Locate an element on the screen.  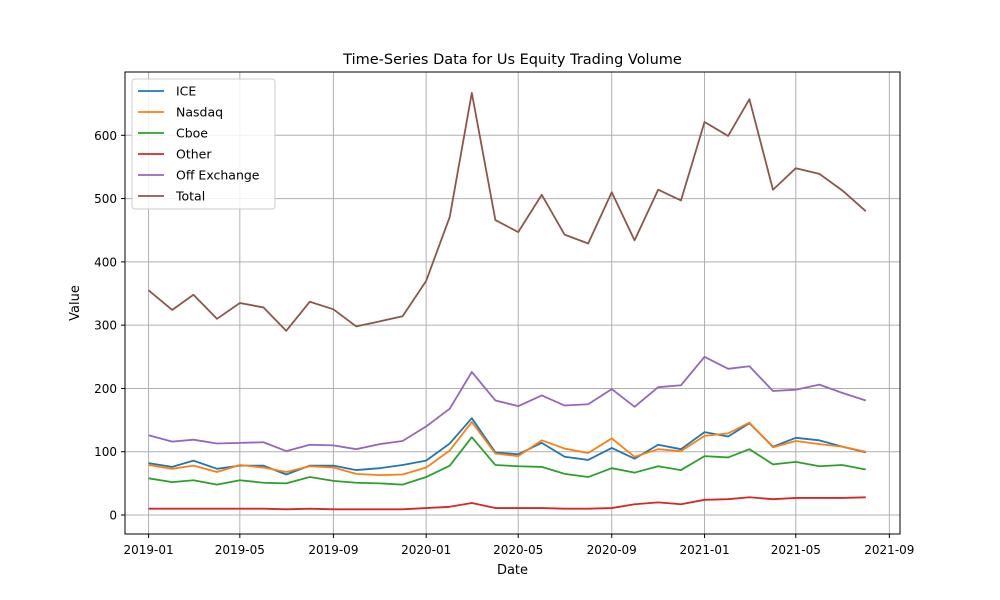
y-axis-label: Value is located at coordinates (75, 303).